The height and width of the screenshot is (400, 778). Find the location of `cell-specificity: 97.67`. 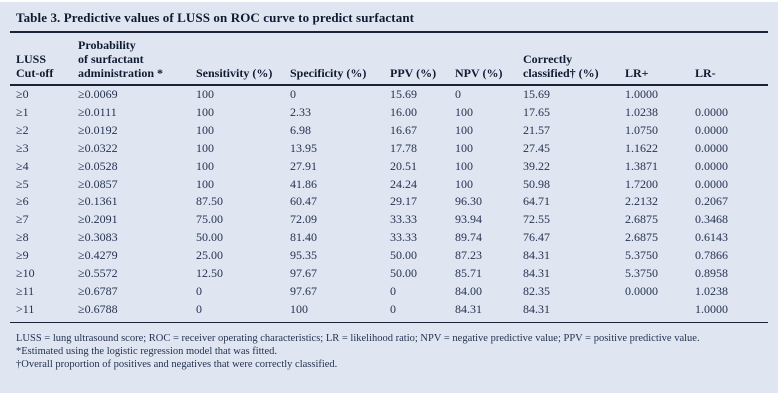

cell-specificity: 97.67 is located at coordinates (303, 290).